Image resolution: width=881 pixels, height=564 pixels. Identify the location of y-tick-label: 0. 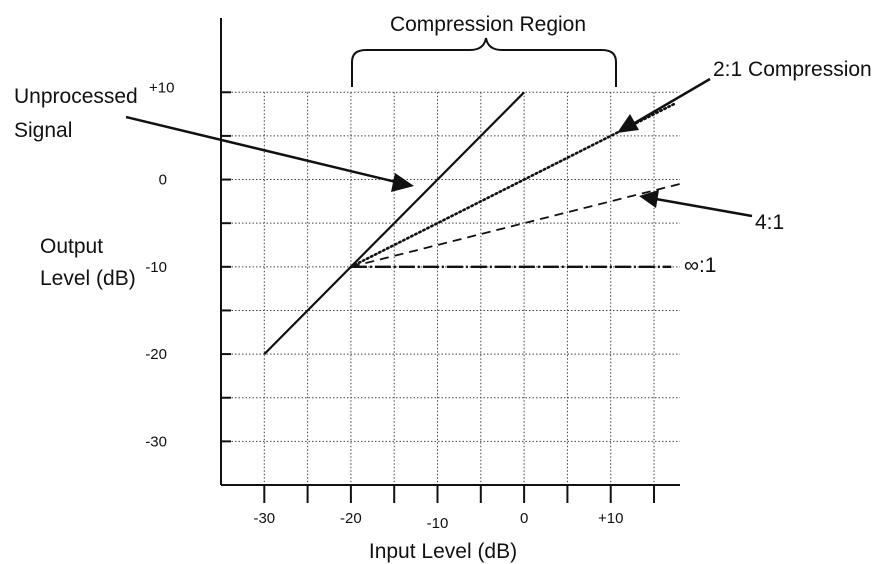
(163, 180).